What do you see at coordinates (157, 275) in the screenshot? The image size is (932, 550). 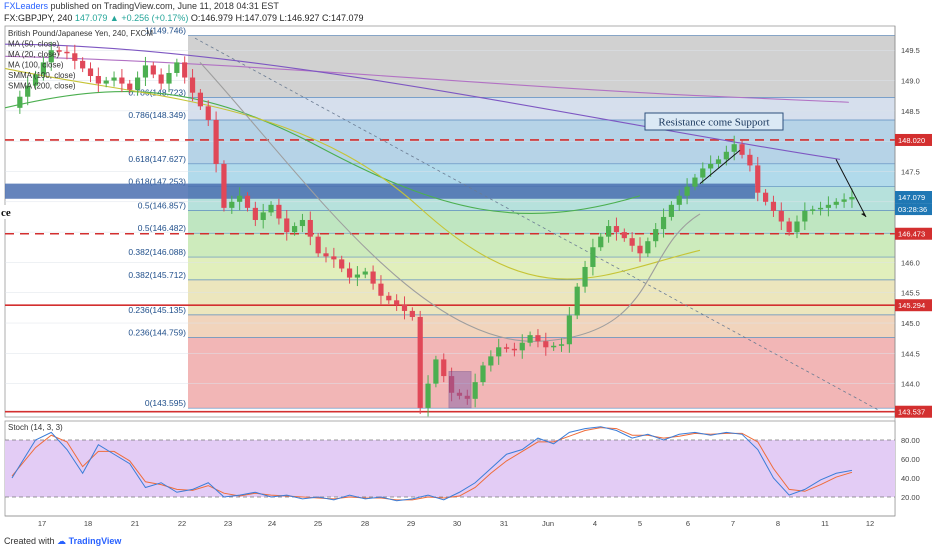 I see `fib-level-label: 0.382(145.712)` at bounding box center [157, 275].